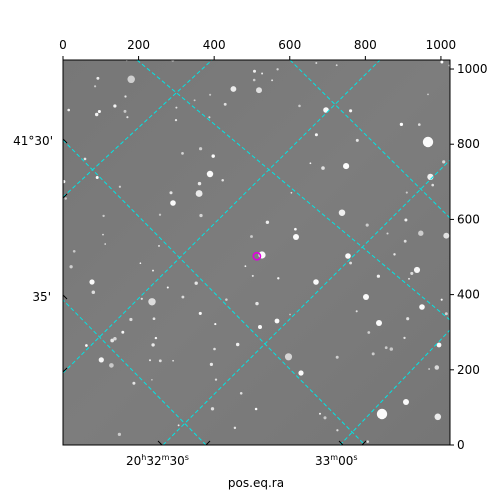  Describe the element at coordinates (468, 219) in the screenshot. I see `right-tick-label-3: 600` at that location.